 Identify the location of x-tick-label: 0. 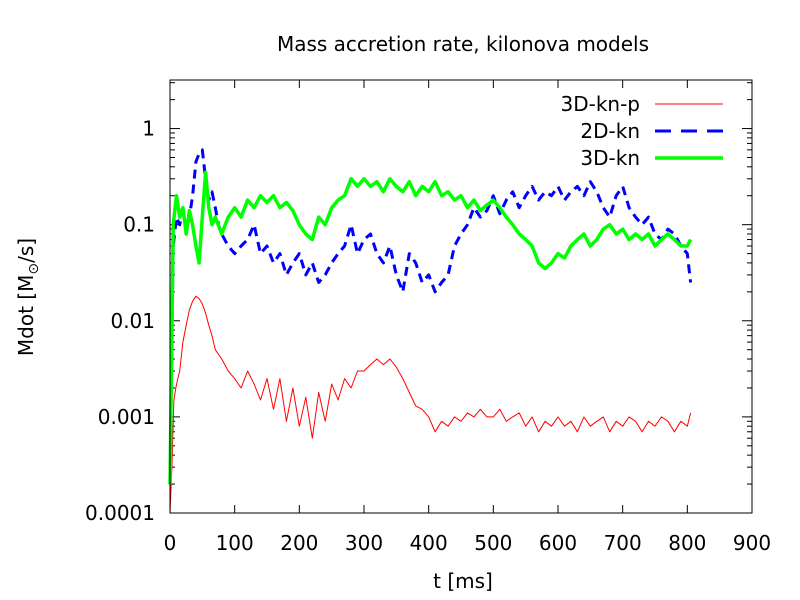
(170, 543).